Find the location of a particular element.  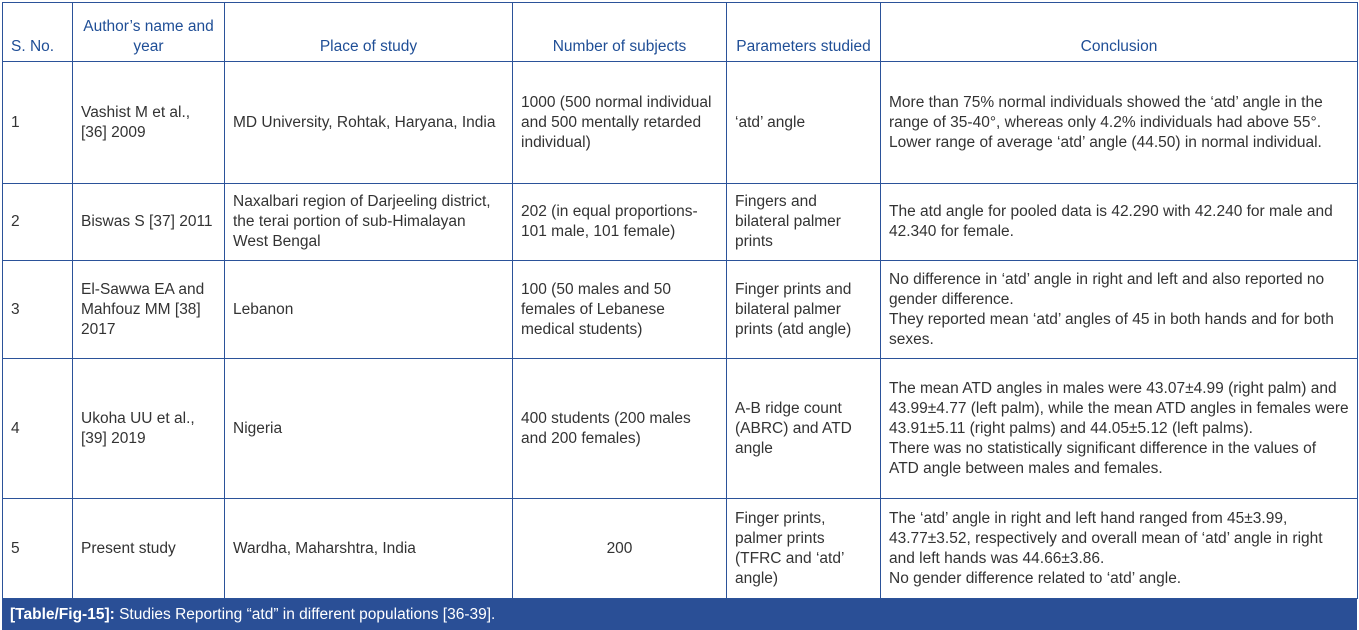

header-conclusion: Conclusion is located at coordinates (1119, 32).